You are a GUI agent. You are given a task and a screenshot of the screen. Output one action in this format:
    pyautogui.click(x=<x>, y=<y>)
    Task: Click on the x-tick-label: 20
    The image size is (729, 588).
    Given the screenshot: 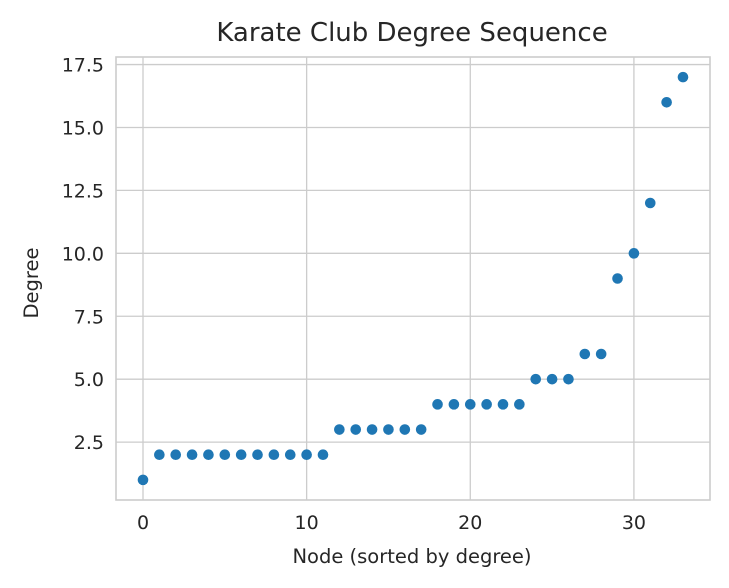 What is the action you would take?
    pyautogui.click(x=470, y=523)
    